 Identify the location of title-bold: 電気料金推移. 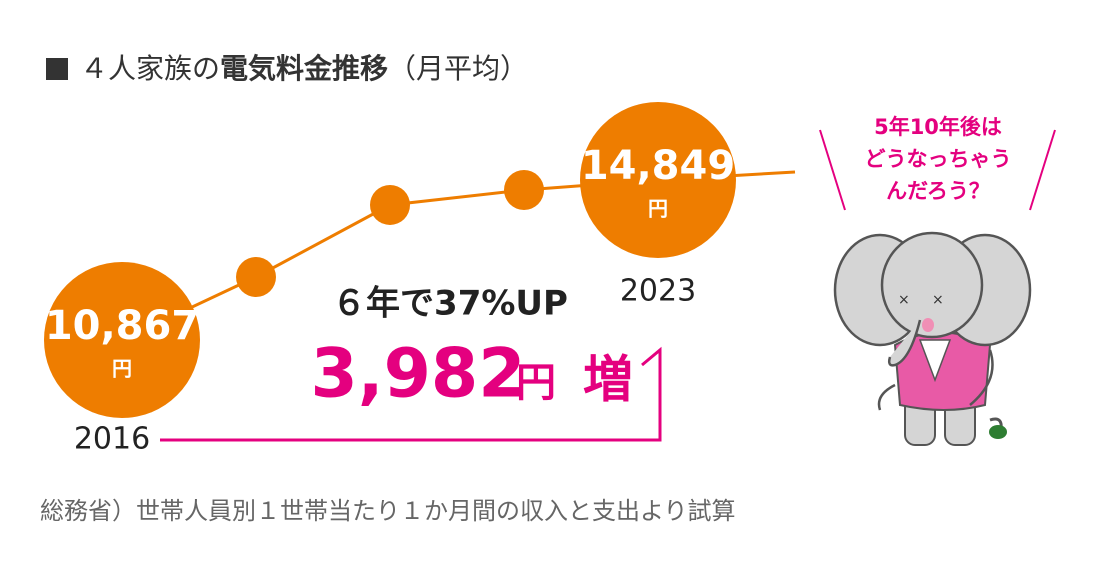
(304, 68).